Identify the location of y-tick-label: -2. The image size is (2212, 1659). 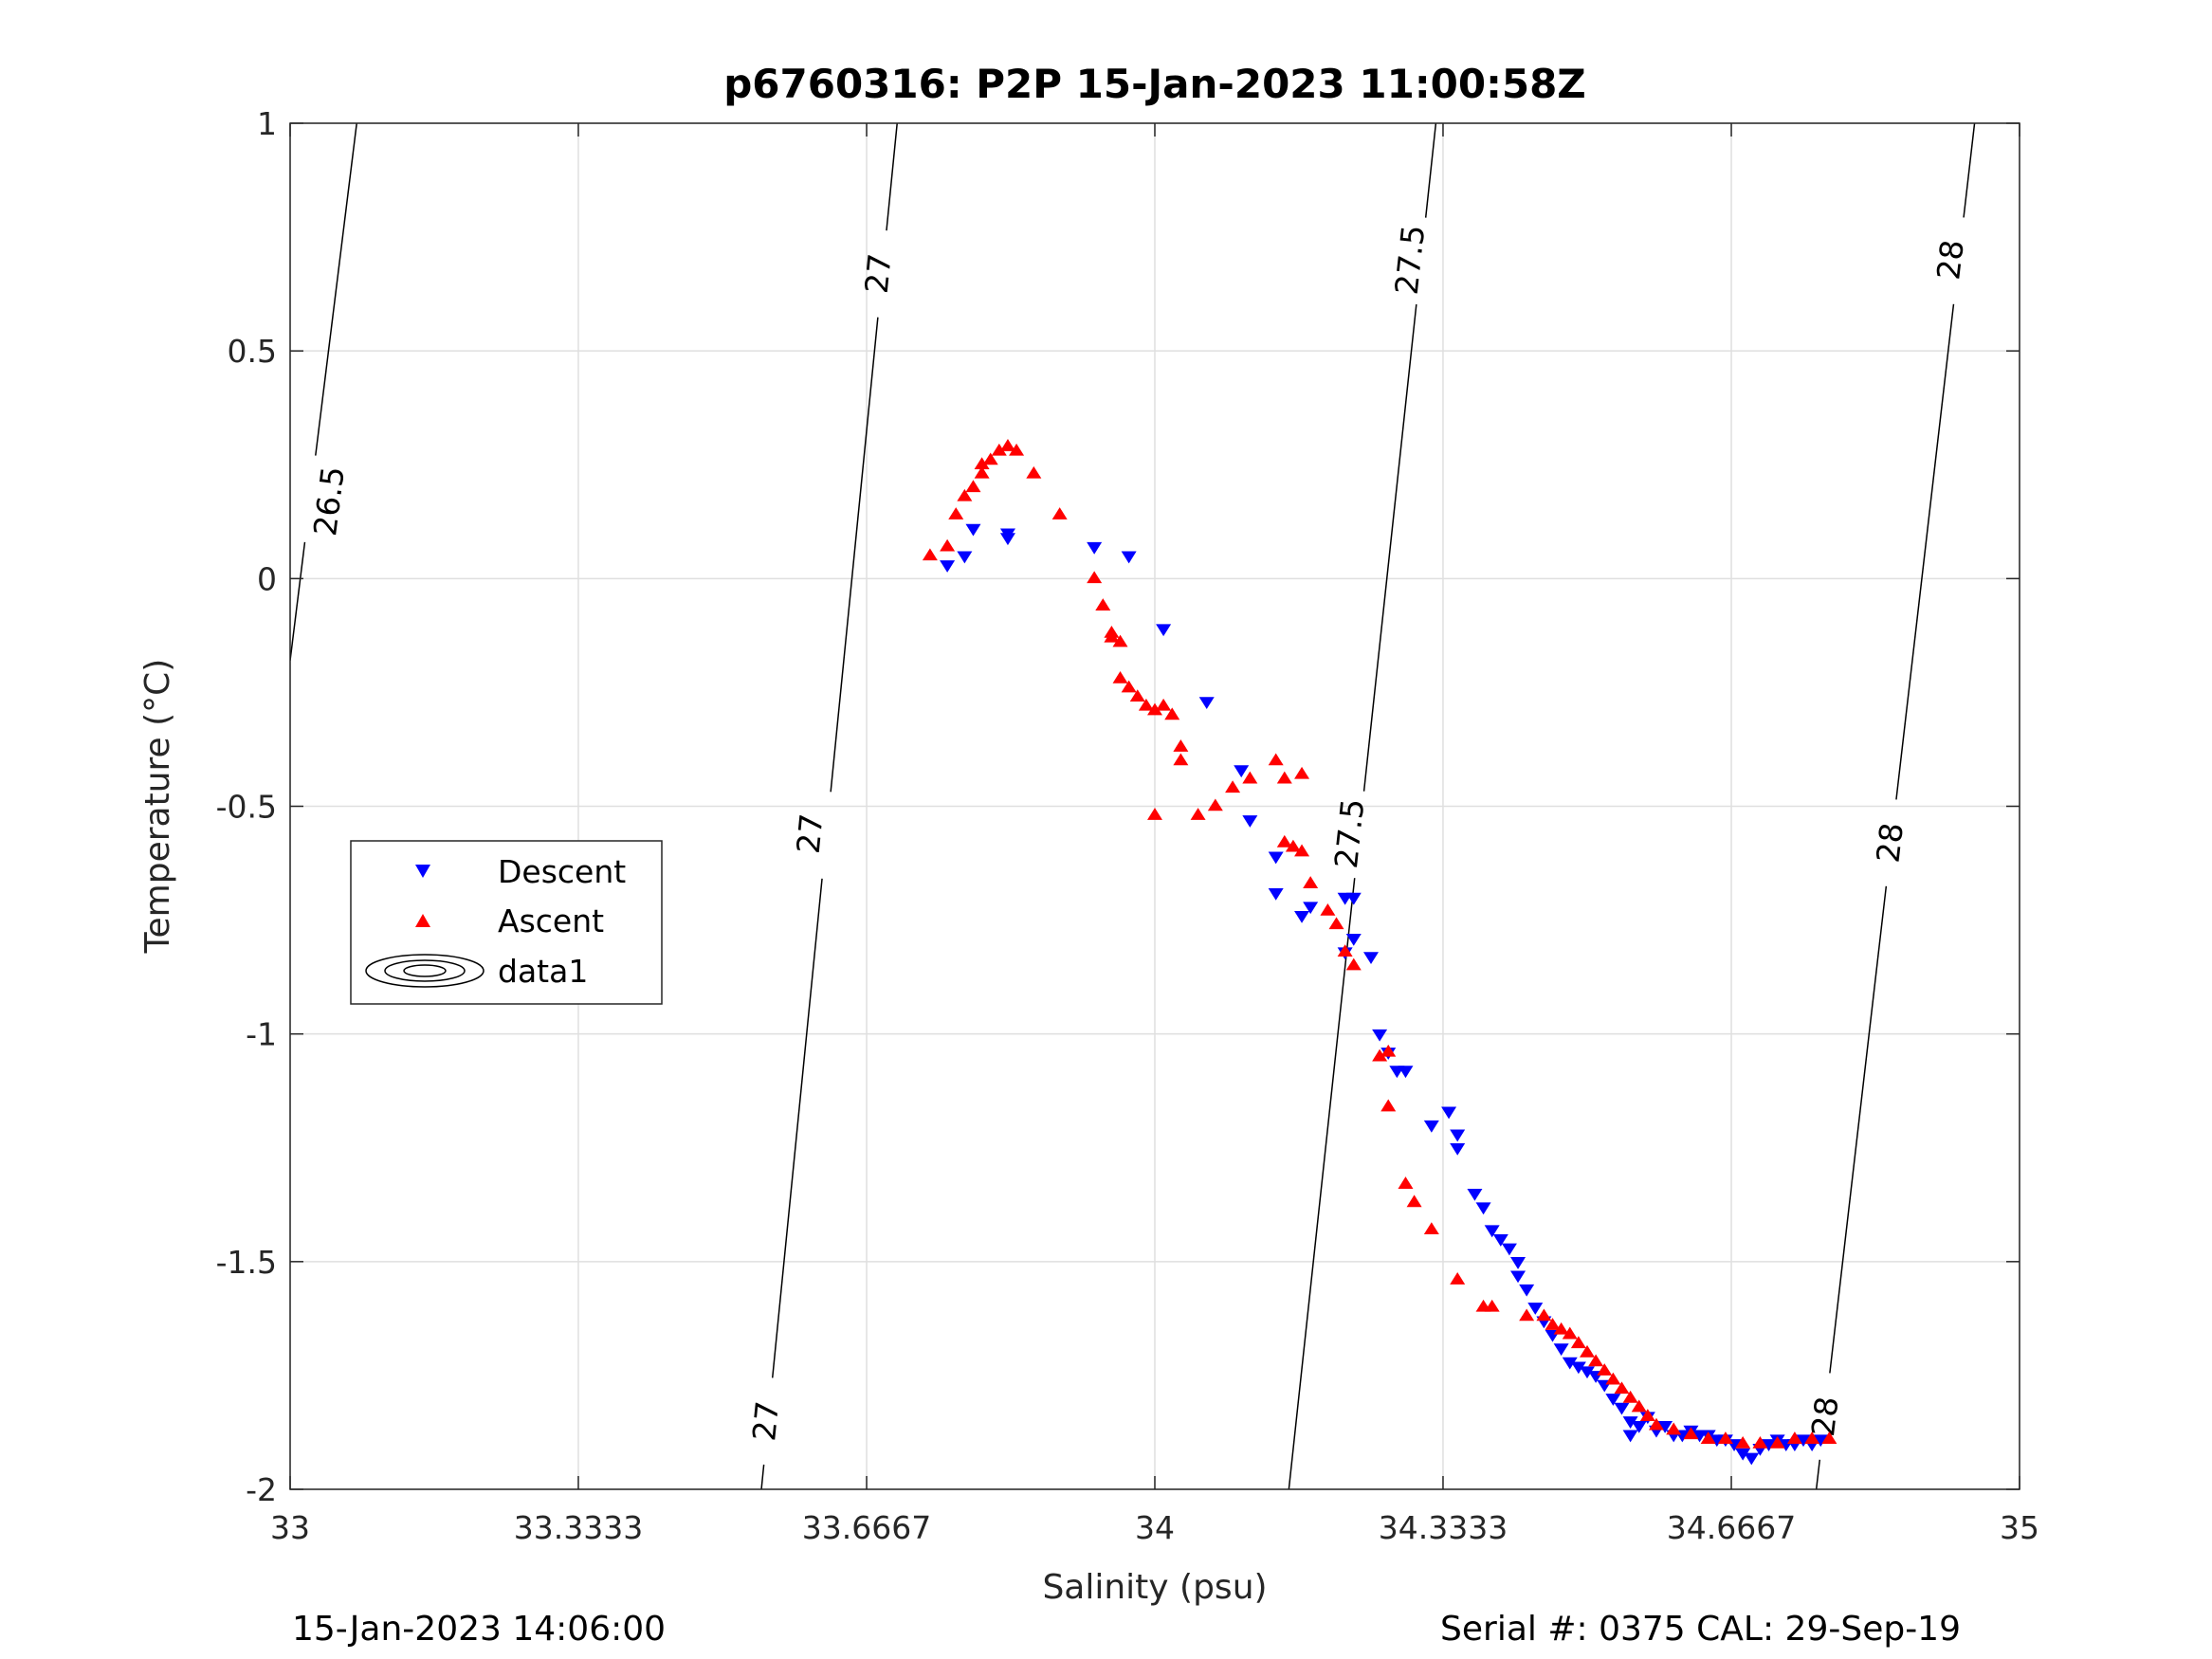
(261, 1489).